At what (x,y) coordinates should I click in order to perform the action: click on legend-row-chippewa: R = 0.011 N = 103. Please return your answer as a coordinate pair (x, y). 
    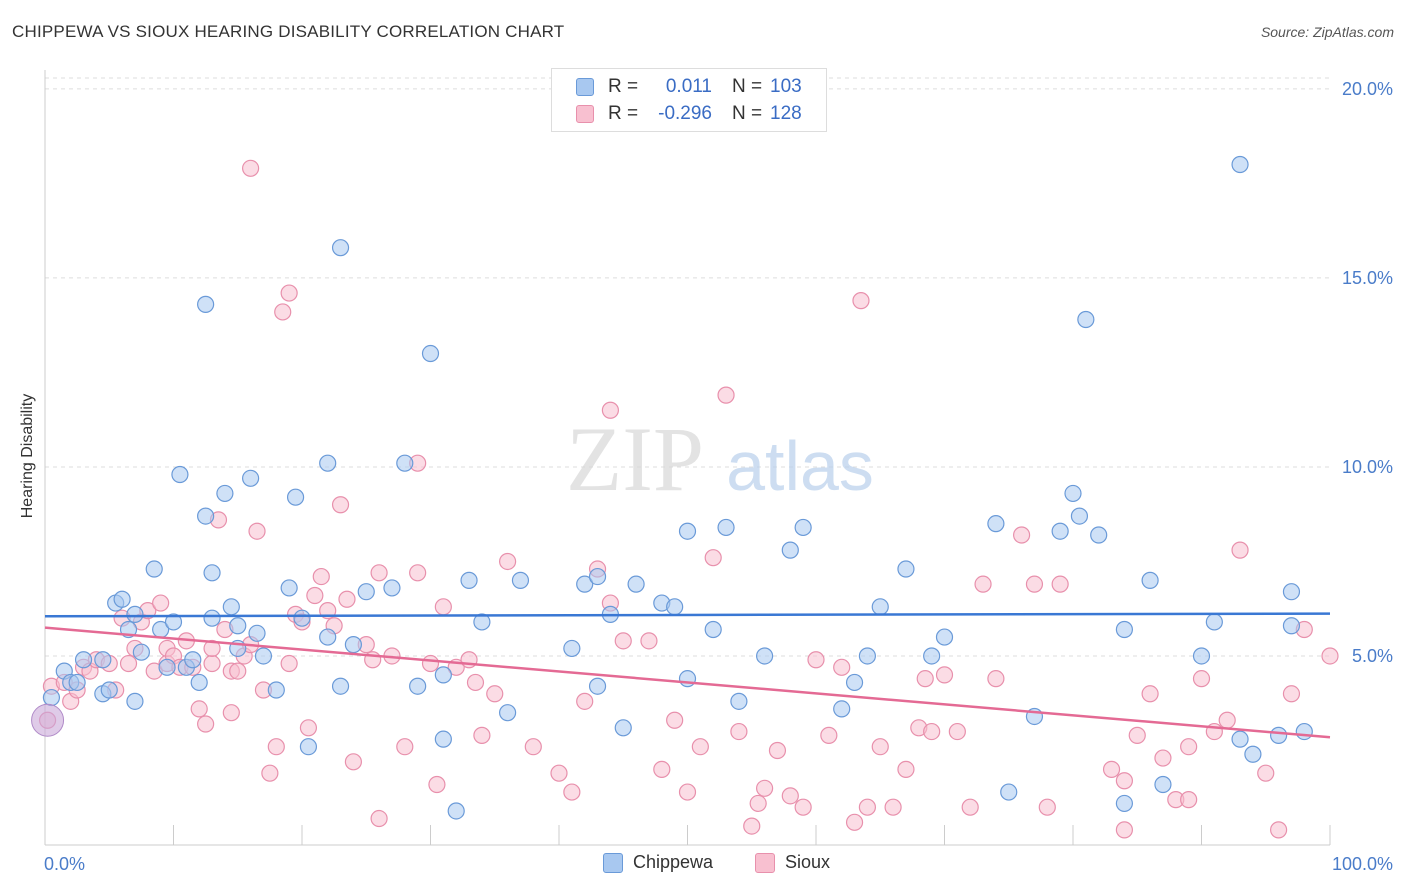
    Looking at the image, I should click on (689, 87).